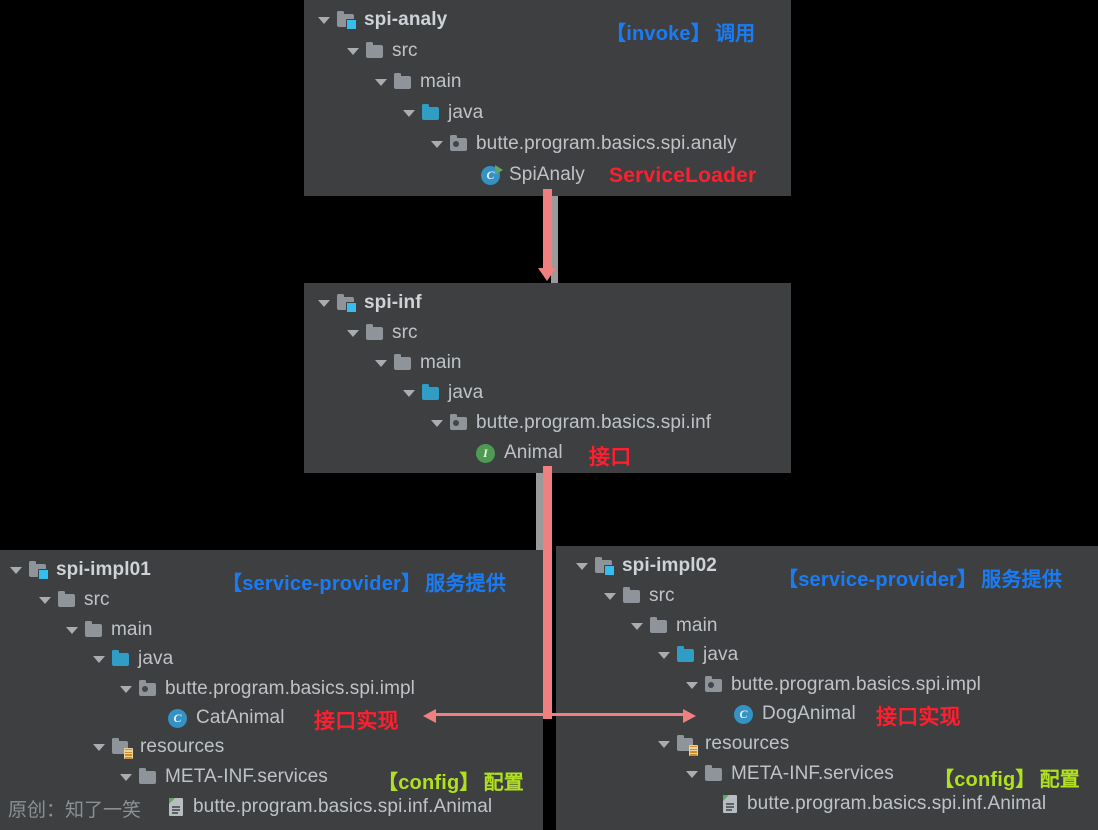 Image resolution: width=1098 pixels, height=830 pixels. Describe the element at coordinates (121, 659) in the screenshot. I see `source-folder-icon` at that location.